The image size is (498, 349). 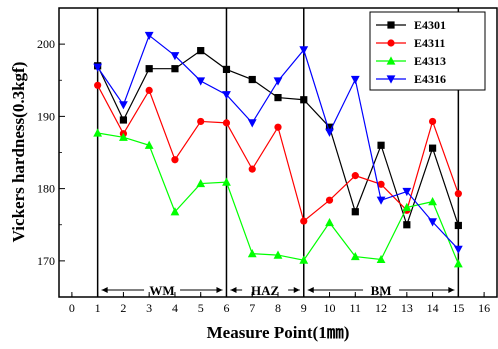 I want to click on x-tick-label: 9, so click(x=304, y=308).